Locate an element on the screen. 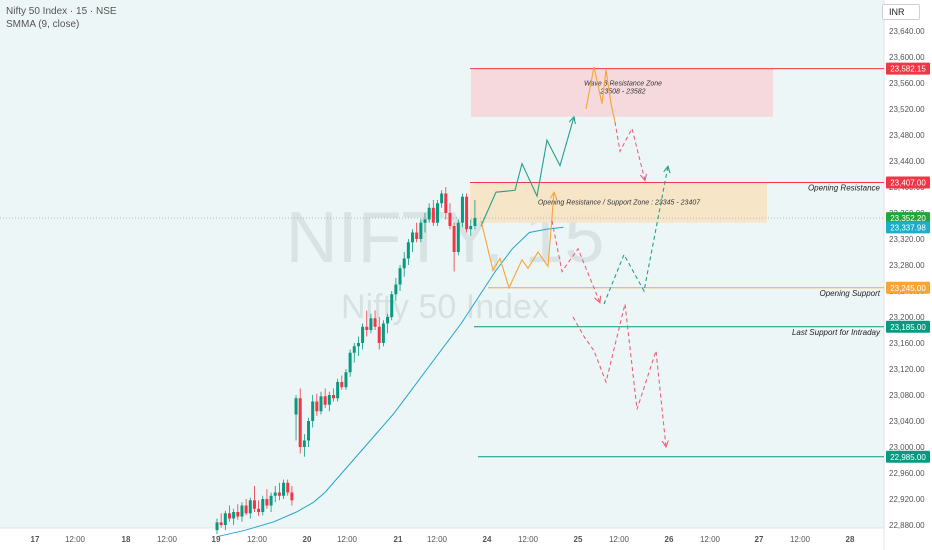 This screenshot has height=550, width=932. projection-path-orange-top is located at coordinates (600, 94).